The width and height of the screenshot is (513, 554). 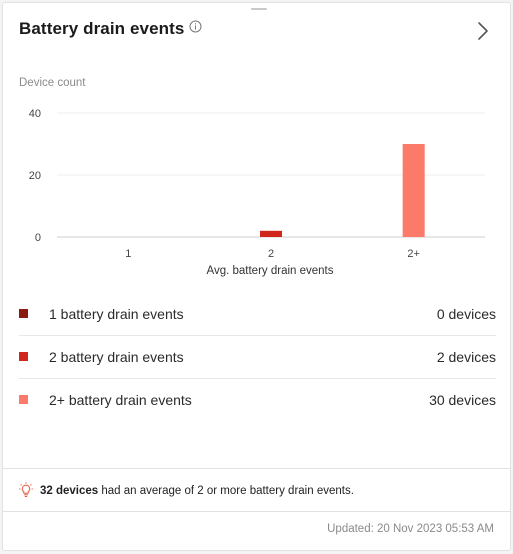 I want to click on x-axis-label: Avg. battery drain events, so click(x=270, y=271).